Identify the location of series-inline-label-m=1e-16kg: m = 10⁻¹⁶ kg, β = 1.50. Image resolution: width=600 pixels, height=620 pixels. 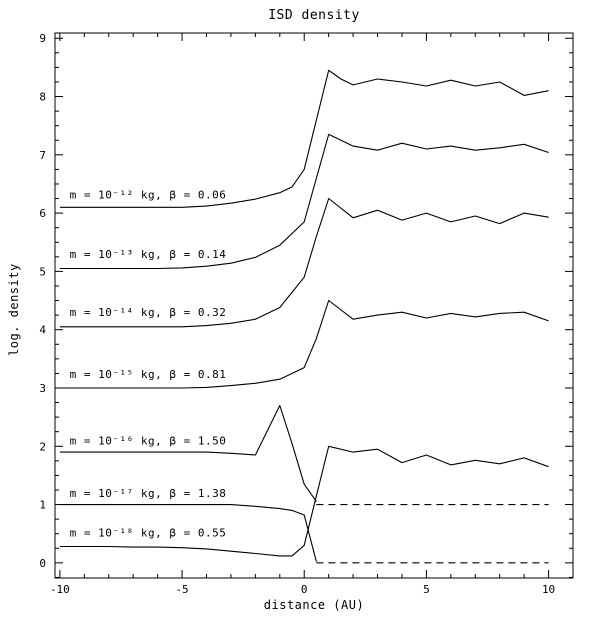
(148, 440).